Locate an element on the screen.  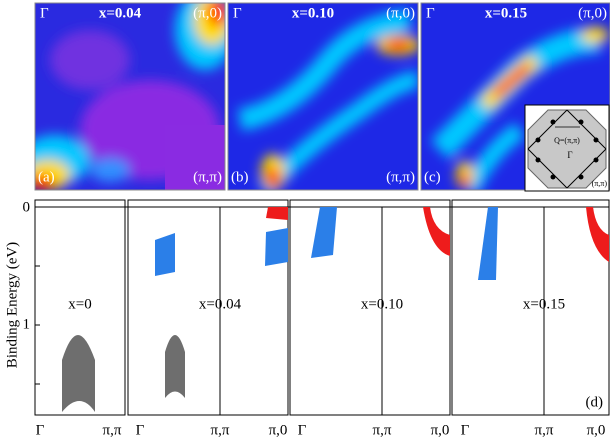
map-b is located at coordinates (323, 96).